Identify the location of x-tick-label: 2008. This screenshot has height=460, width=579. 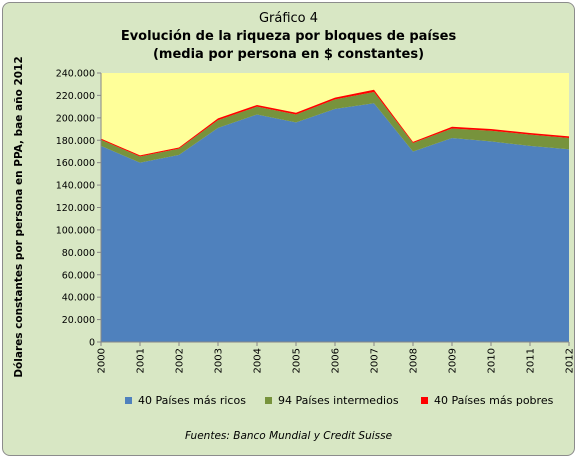
(414, 360).